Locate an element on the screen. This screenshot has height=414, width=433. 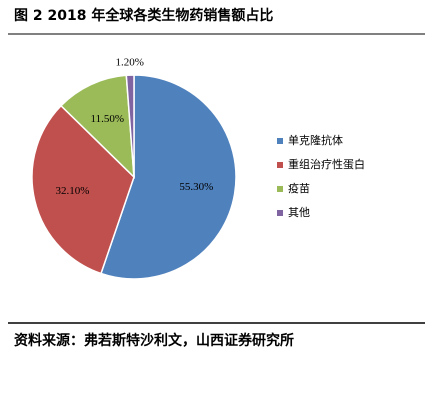
source: 资料来源：弗若斯特沙利文，山西证券研究所 is located at coordinates (154, 340).